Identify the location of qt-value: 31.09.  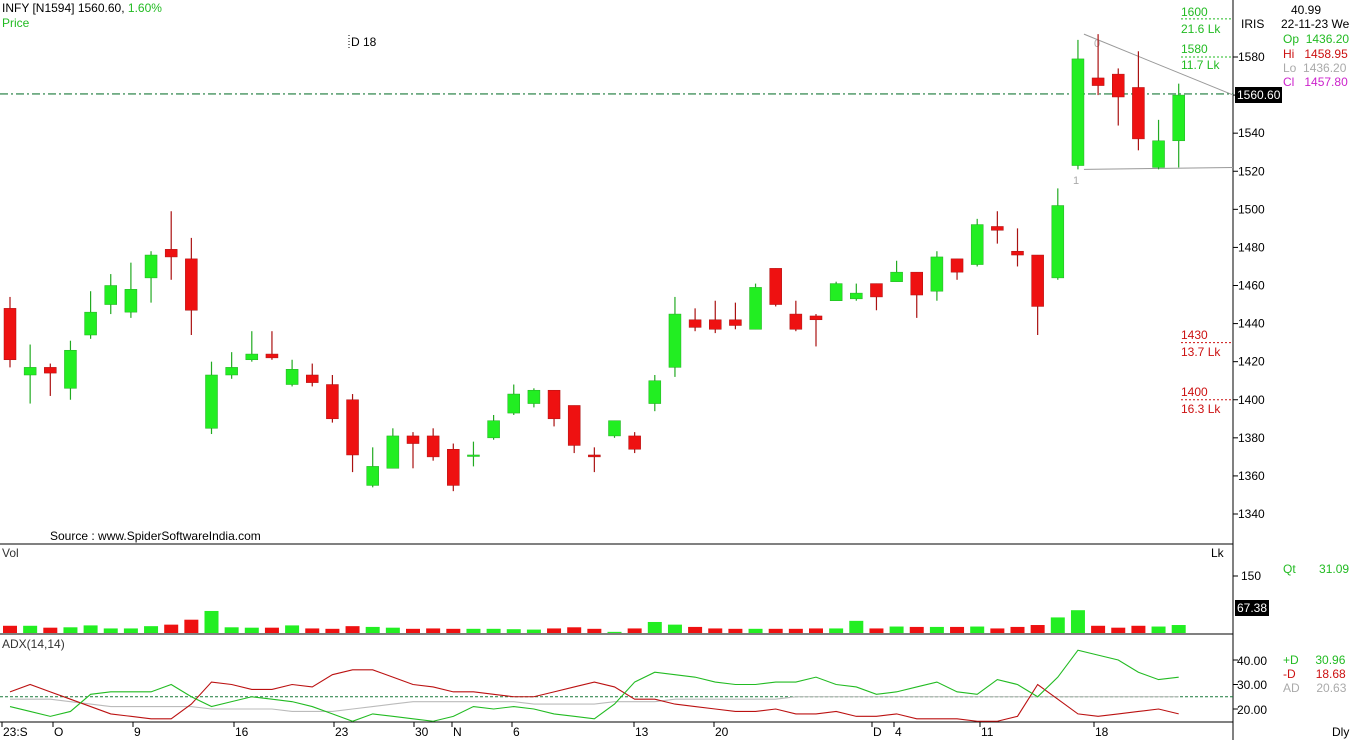
(1334, 569).